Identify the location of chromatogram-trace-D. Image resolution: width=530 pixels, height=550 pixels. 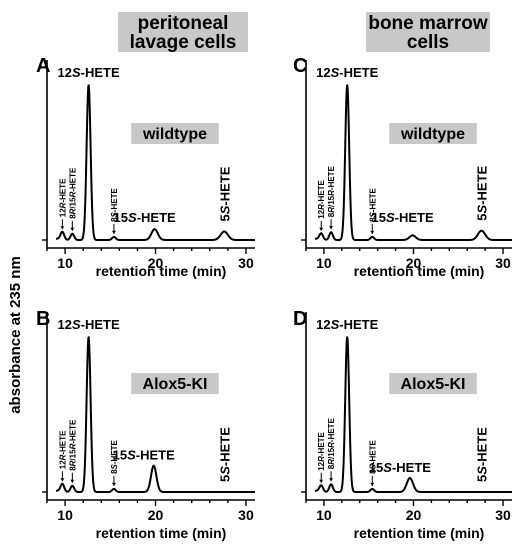
(413, 414).